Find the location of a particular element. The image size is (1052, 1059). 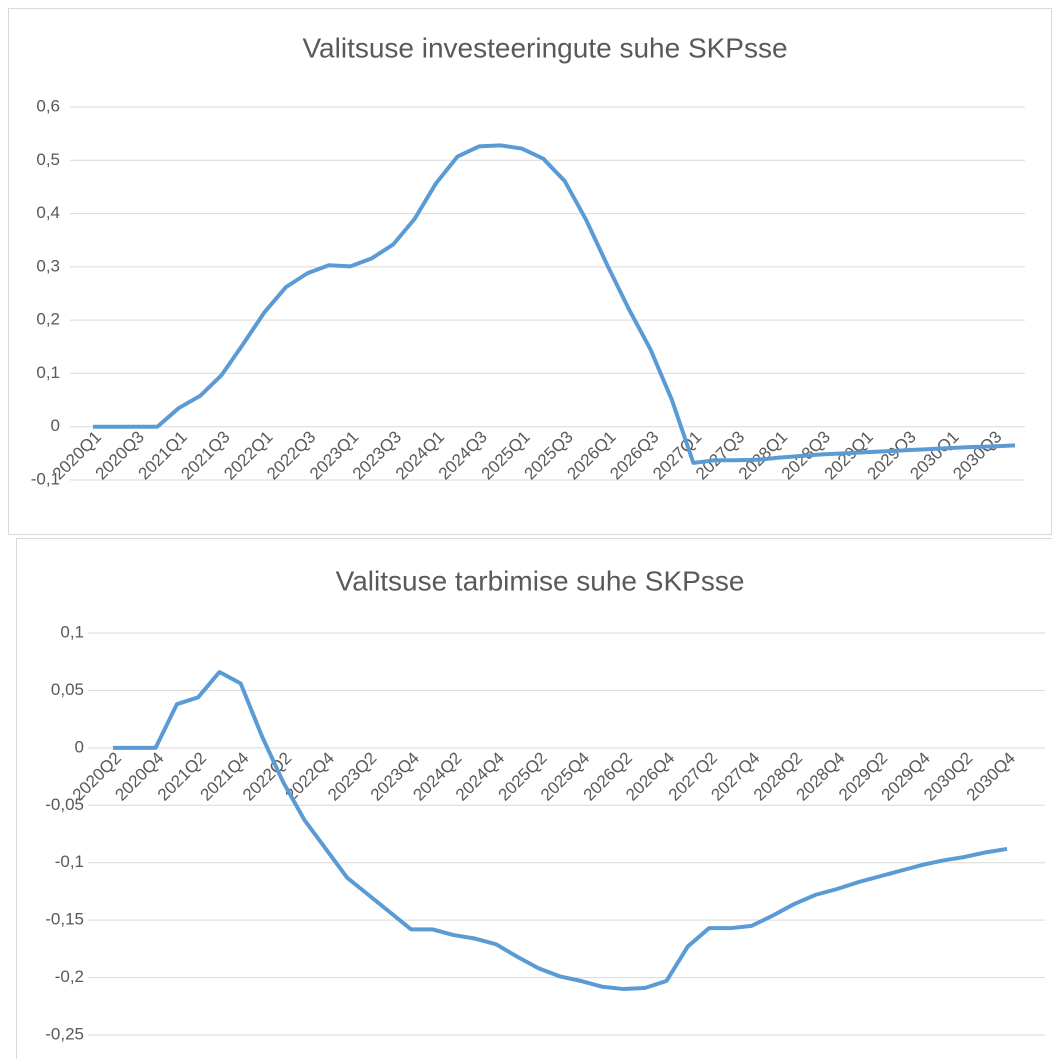

y-tick-label: 0,6 is located at coordinates (48, 105).